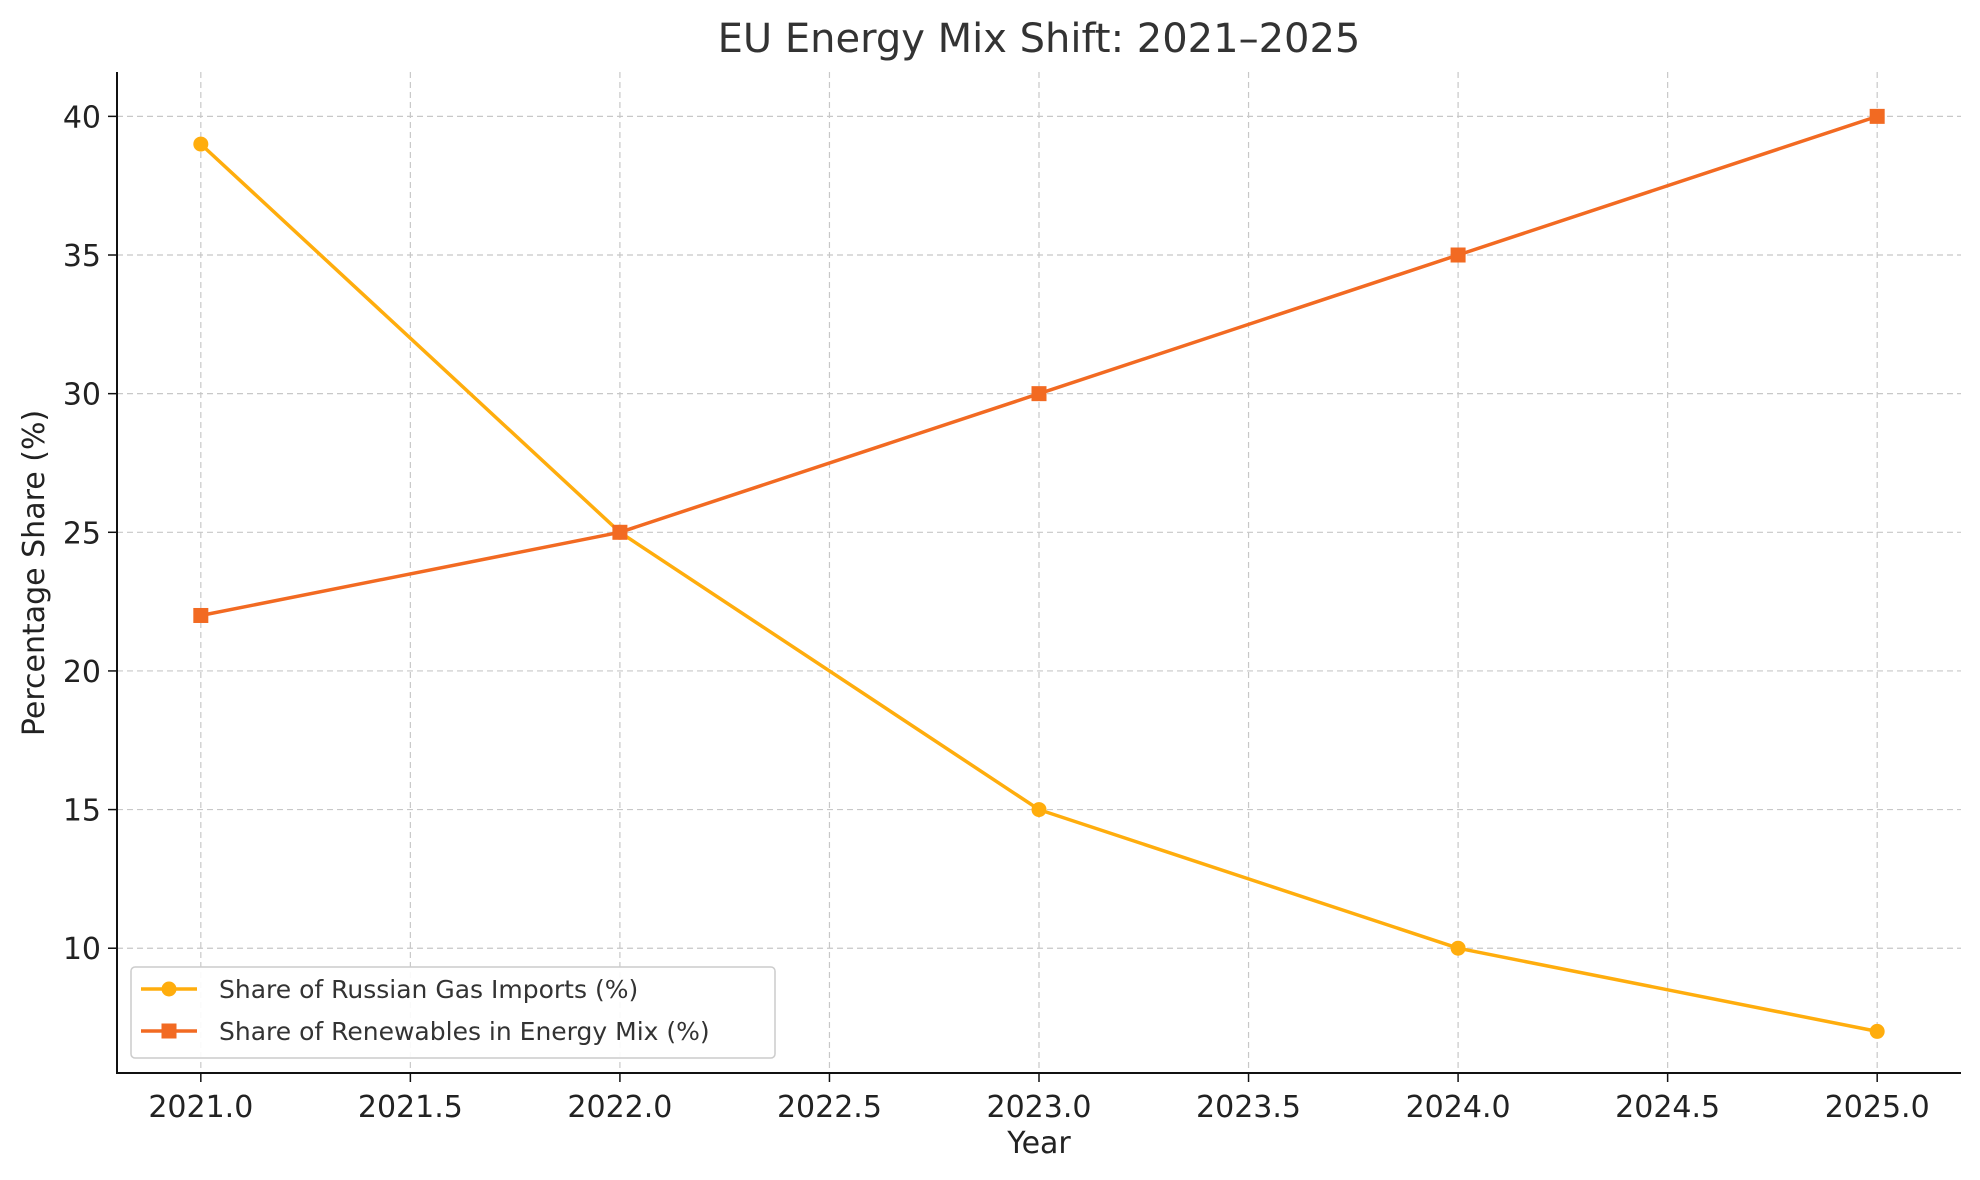  Describe the element at coordinates (410, 1107) in the screenshot. I see `x-tick-label: 2021.5` at that location.